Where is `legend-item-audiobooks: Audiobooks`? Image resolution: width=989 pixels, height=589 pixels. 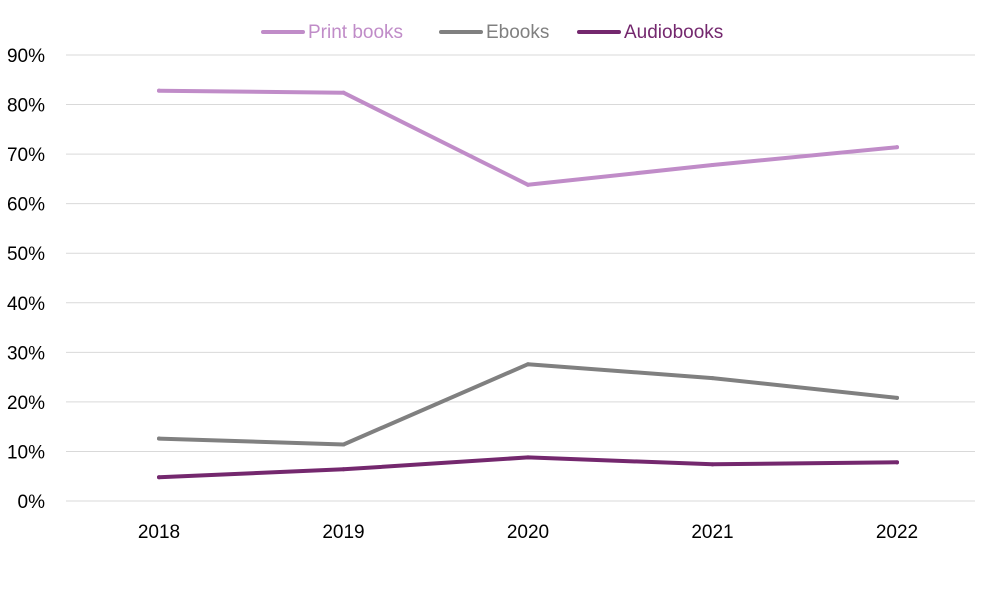
legend-item-audiobooks: Audiobooks is located at coordinates (650, 32).